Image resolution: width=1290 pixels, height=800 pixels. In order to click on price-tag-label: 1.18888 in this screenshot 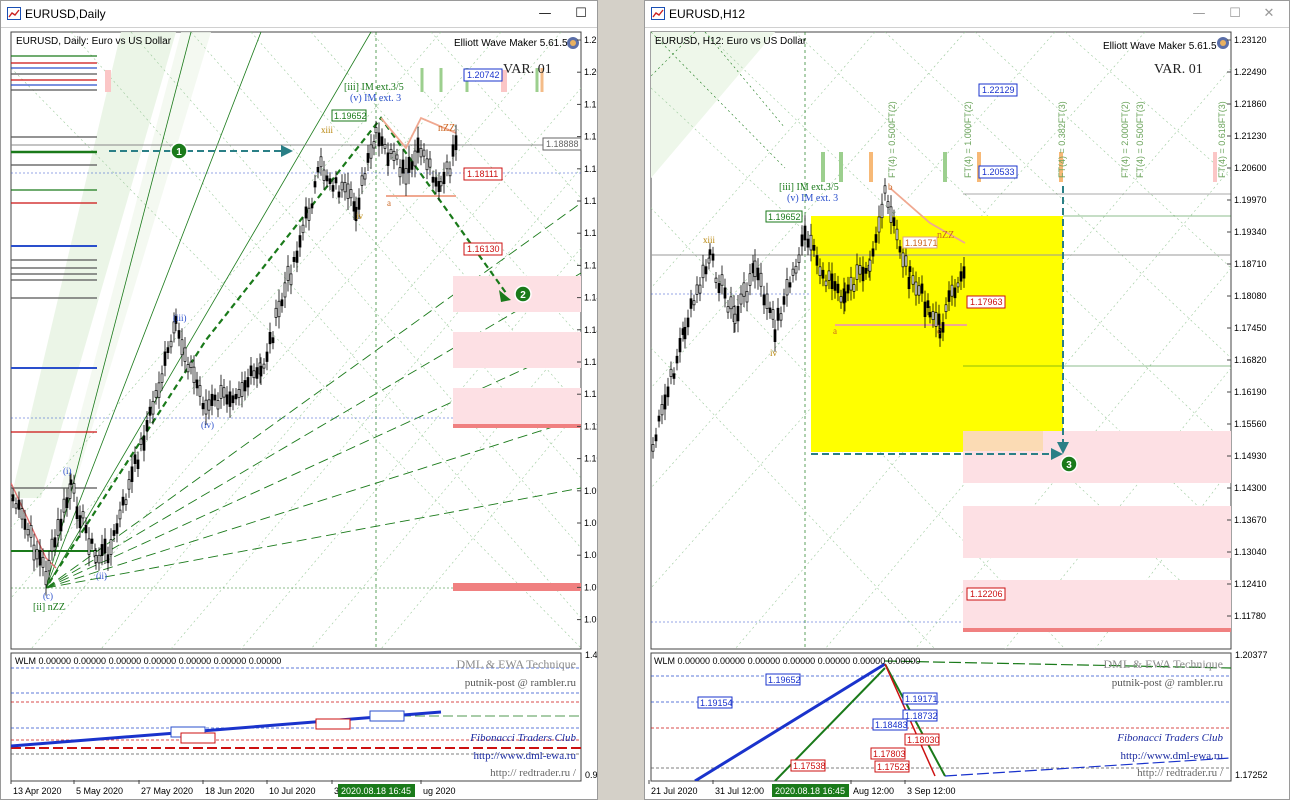, I will do `click(562, 144)`.